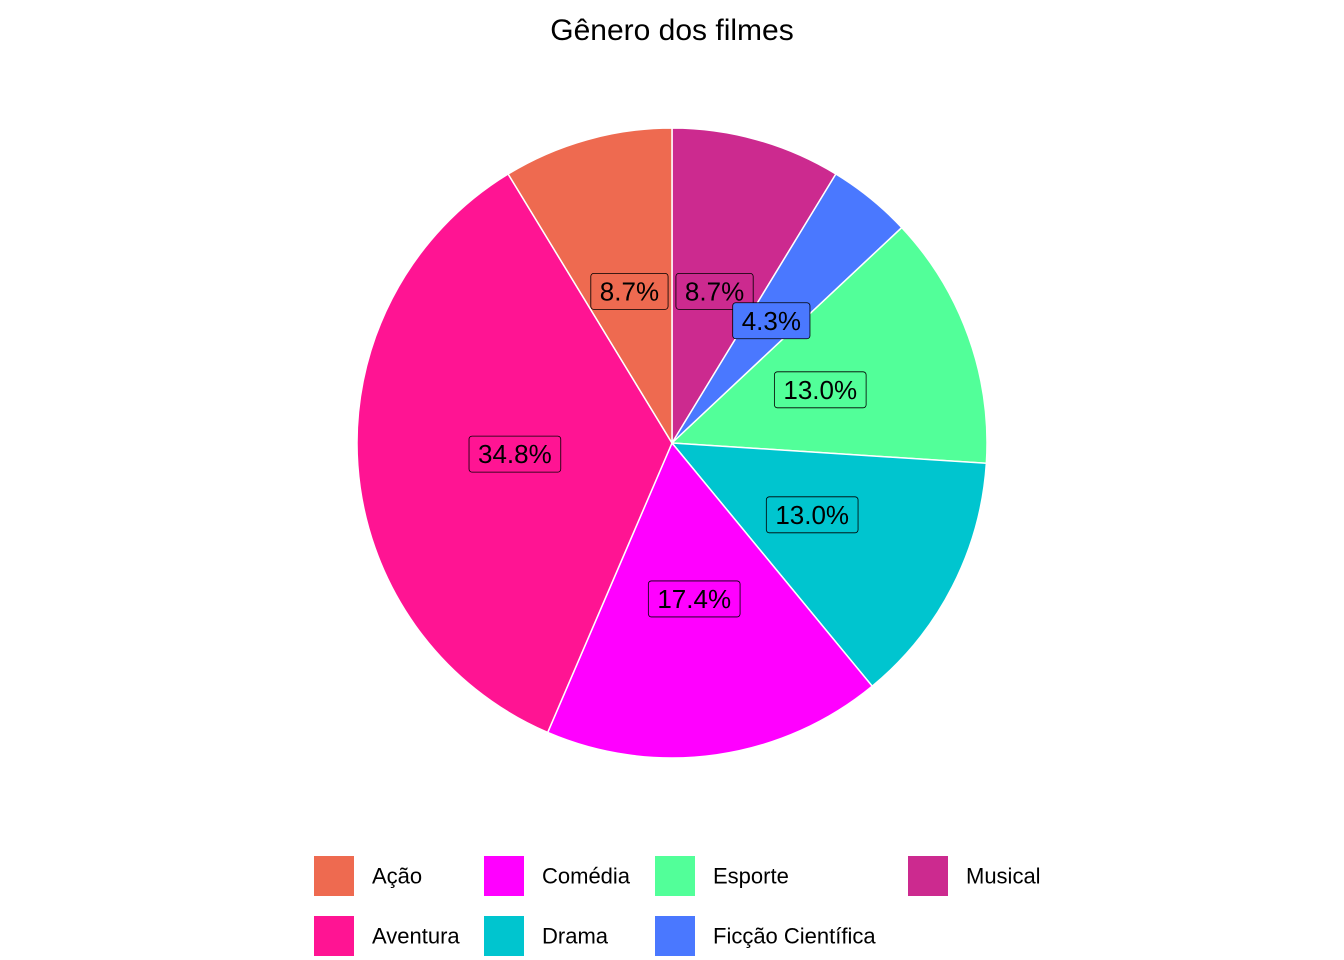 The image size is (1344, 960). What do you see at coordinates (416, 936) in the screenshot?
I see `legend-label: Aventura` at bounding box center [416, 936].